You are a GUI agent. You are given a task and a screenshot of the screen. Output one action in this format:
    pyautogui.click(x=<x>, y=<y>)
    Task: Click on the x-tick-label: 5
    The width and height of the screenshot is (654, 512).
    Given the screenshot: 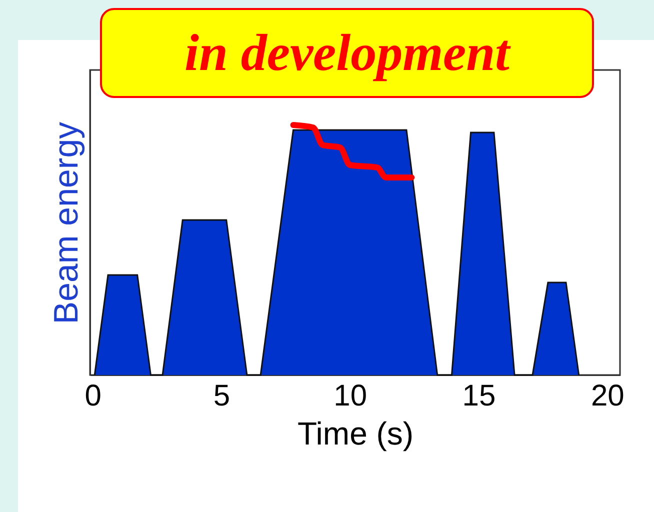 What is the action you would take?
    pyautogui.click(x=221, y=396)
    